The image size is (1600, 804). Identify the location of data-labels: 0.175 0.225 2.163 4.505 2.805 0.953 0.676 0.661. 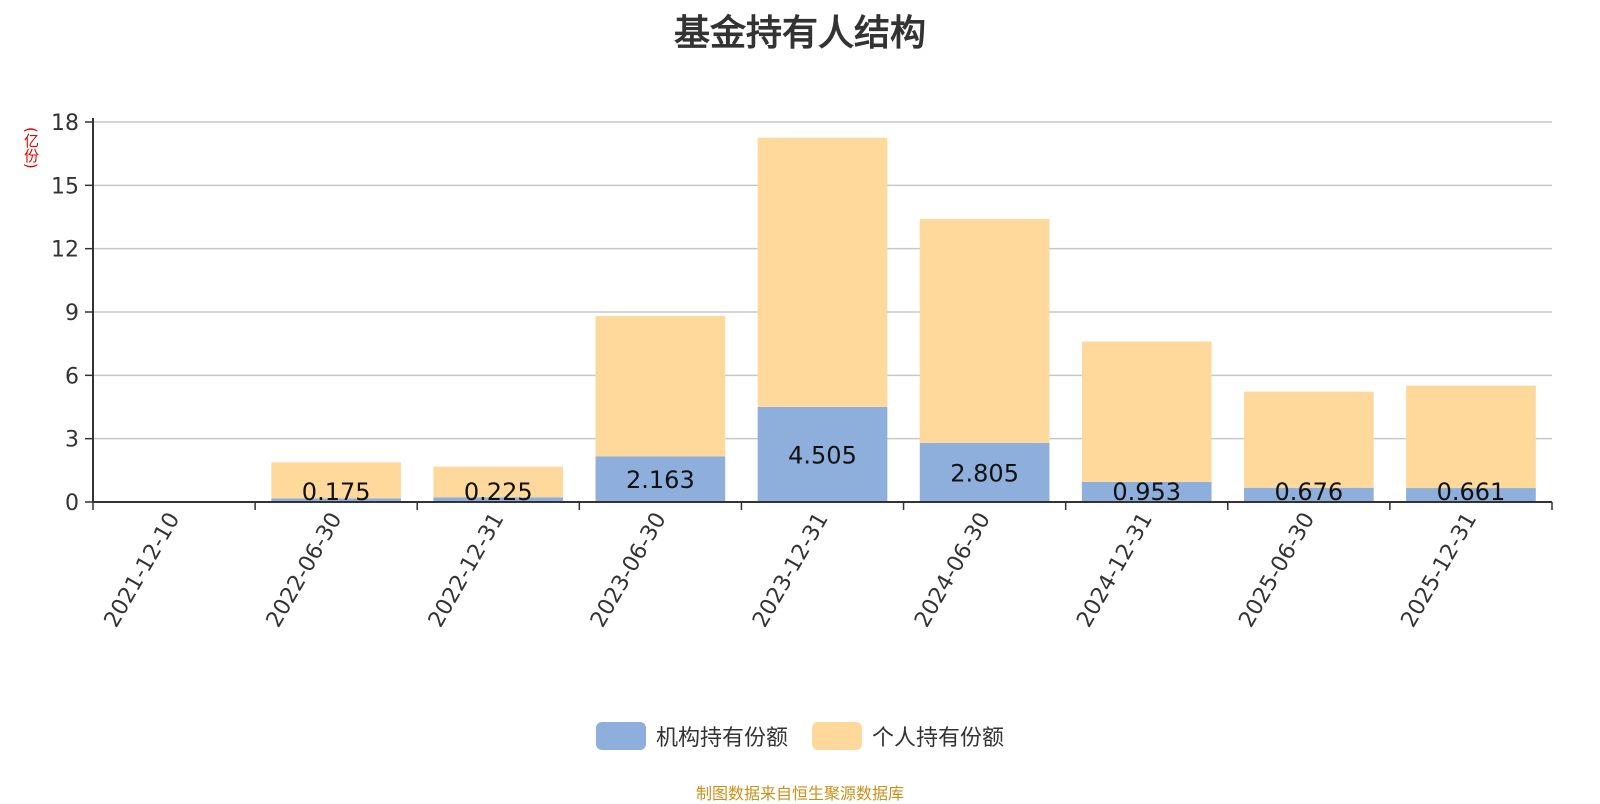
(903, 473).